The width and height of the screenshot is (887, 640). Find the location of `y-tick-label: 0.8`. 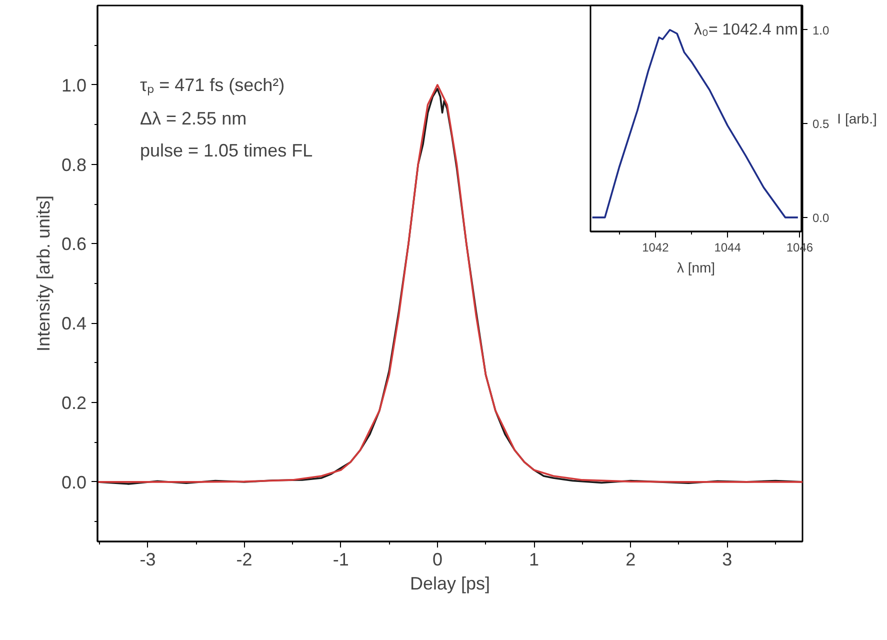

y-tick-label: 0.8 is located at coordinates (74, 164).